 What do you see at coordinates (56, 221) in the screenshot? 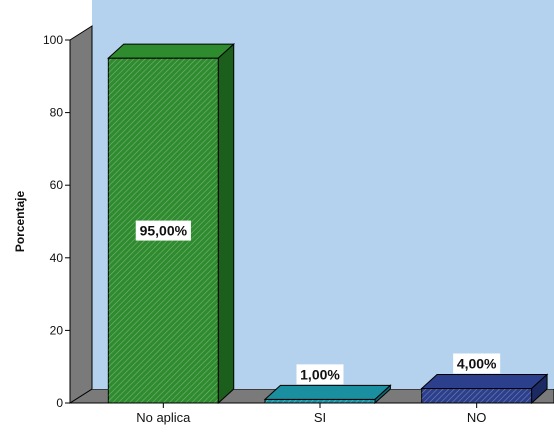
I see `y-axis: 0 20 40 60 80 100` at bounding box center [56, 221].